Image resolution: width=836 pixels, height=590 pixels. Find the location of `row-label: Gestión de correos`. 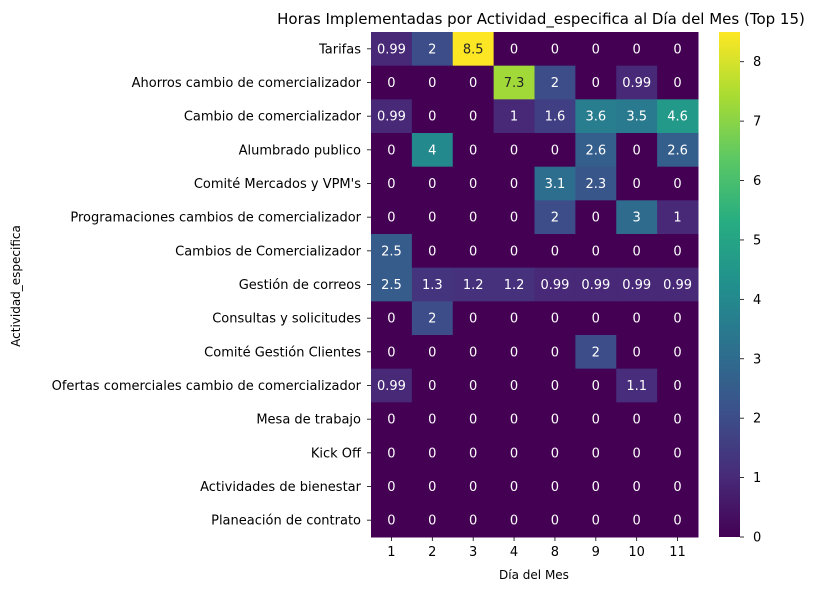

row-label: Gestión de correos is located at coordinates (300, 285).